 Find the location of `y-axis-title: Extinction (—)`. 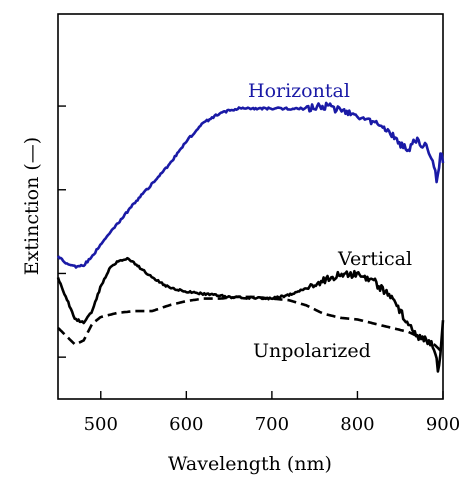

y-axis-title: Extinction (—) is located at coordinates (32, 206).